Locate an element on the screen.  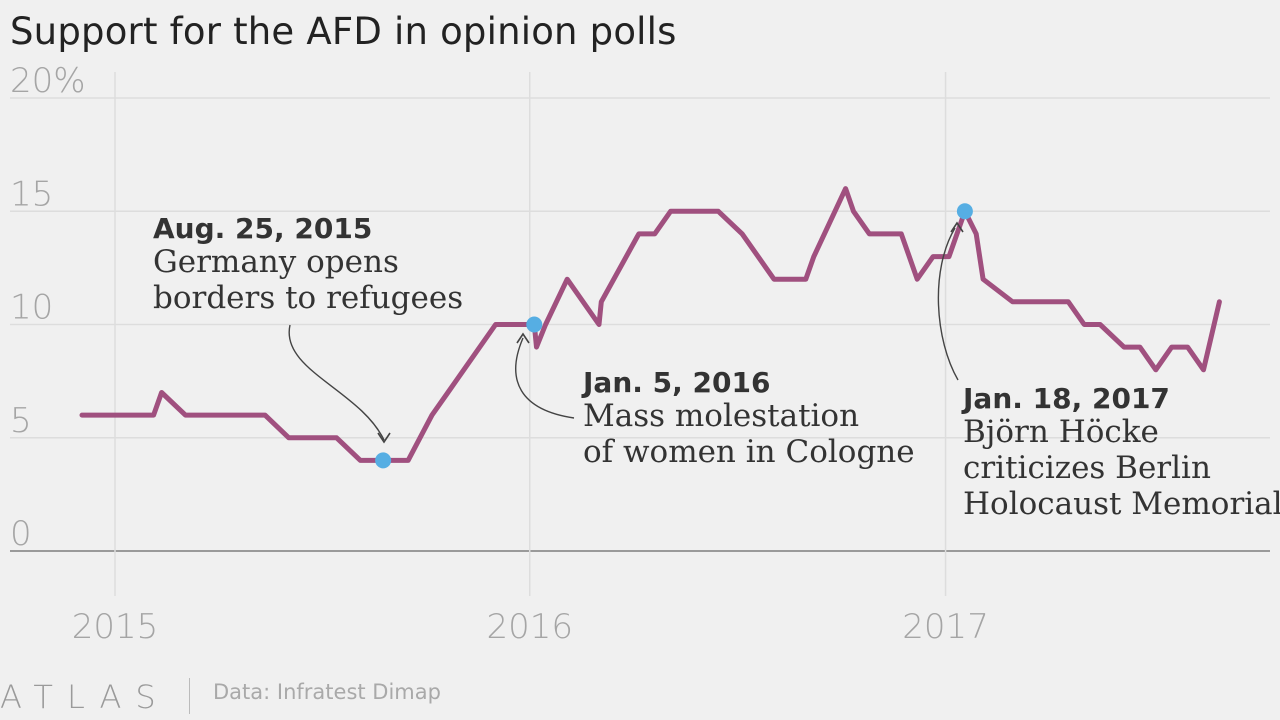
y-tick-label: 15 is located at coordinates (31, 194).